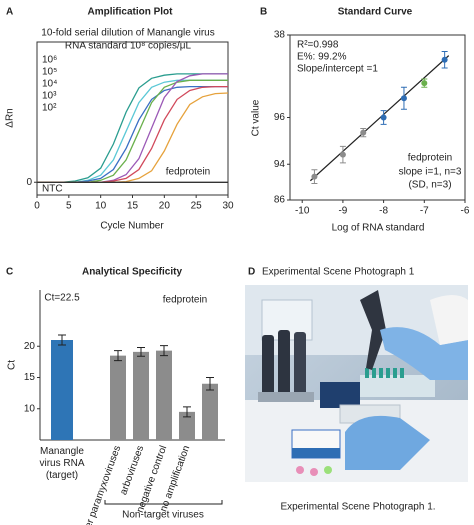  Describe the element at coordinates (30, 408) in the screenshot. I see `y-tick-label: 10` at that location.